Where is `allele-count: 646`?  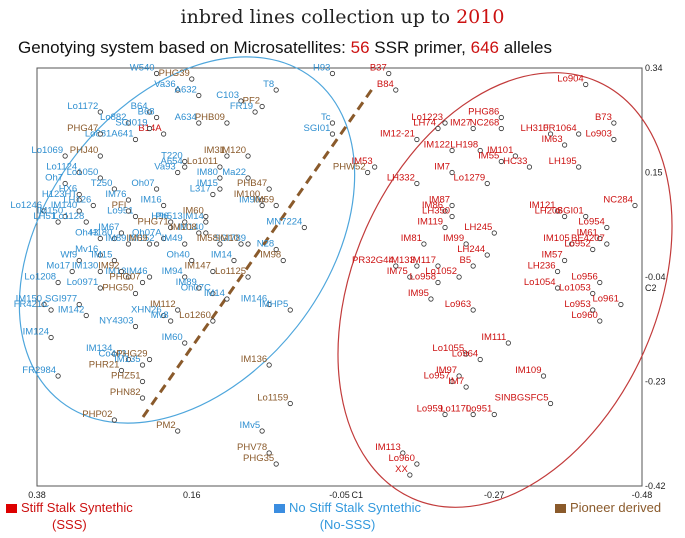
allele-count: 646 is located at coordinates (485, 47).